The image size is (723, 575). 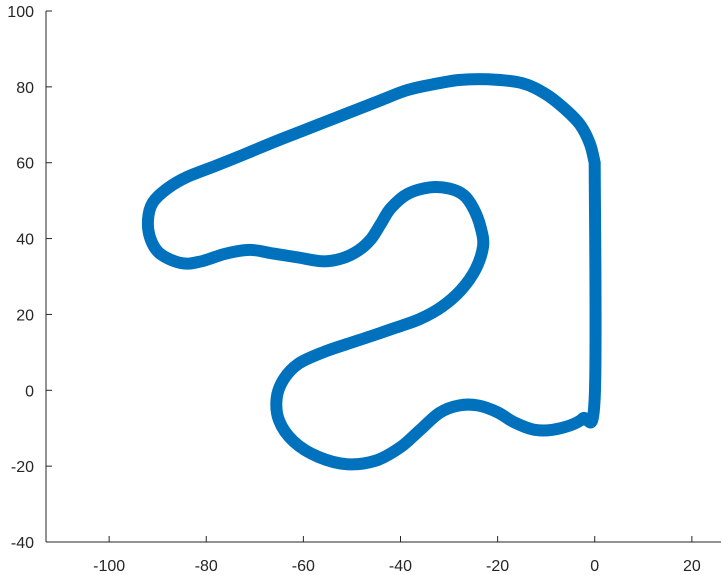 I want to click on y-tick-label: 80, so click(x=25, y=88).